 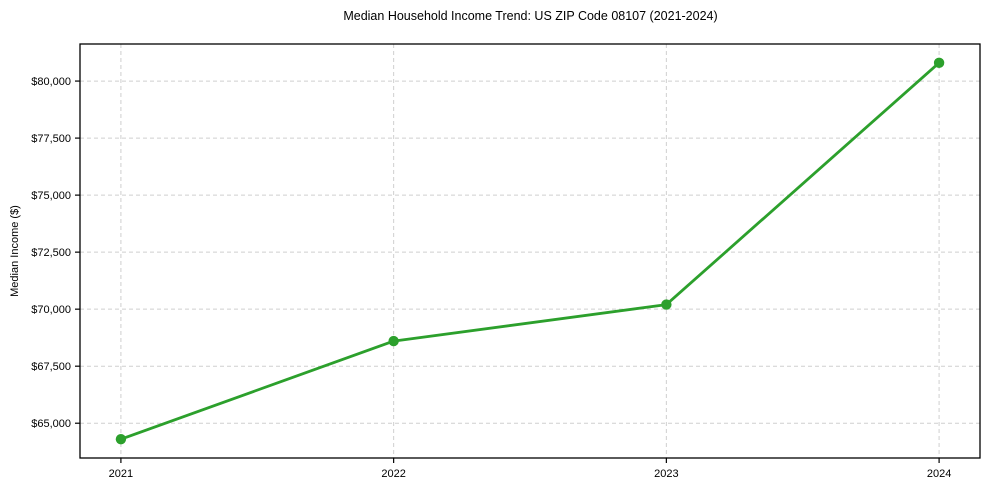 What do you see at coordinates (939, 474) in the screenshot?
I see `x-tick-label: 2024` at bounding box center [939, 474].